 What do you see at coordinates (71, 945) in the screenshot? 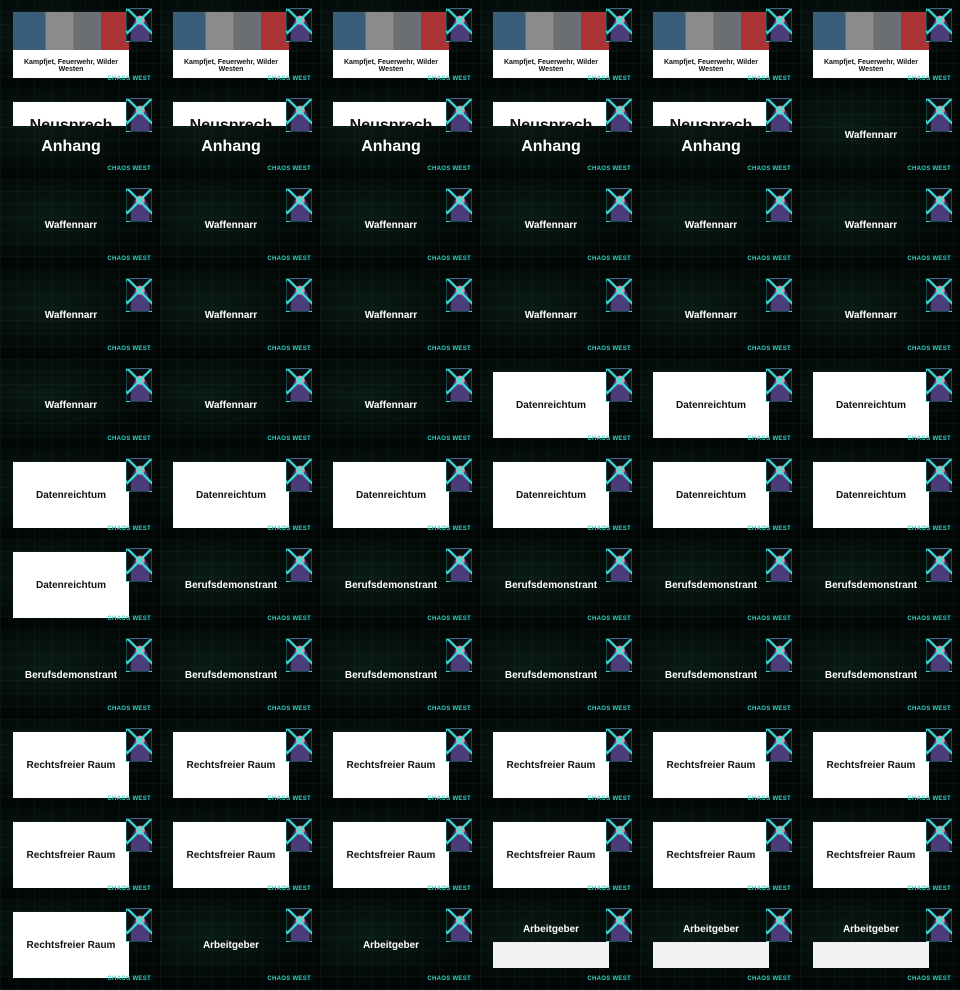
I see `slide-title: Rechtsfreier Raum` at bounding box center [71, 945].